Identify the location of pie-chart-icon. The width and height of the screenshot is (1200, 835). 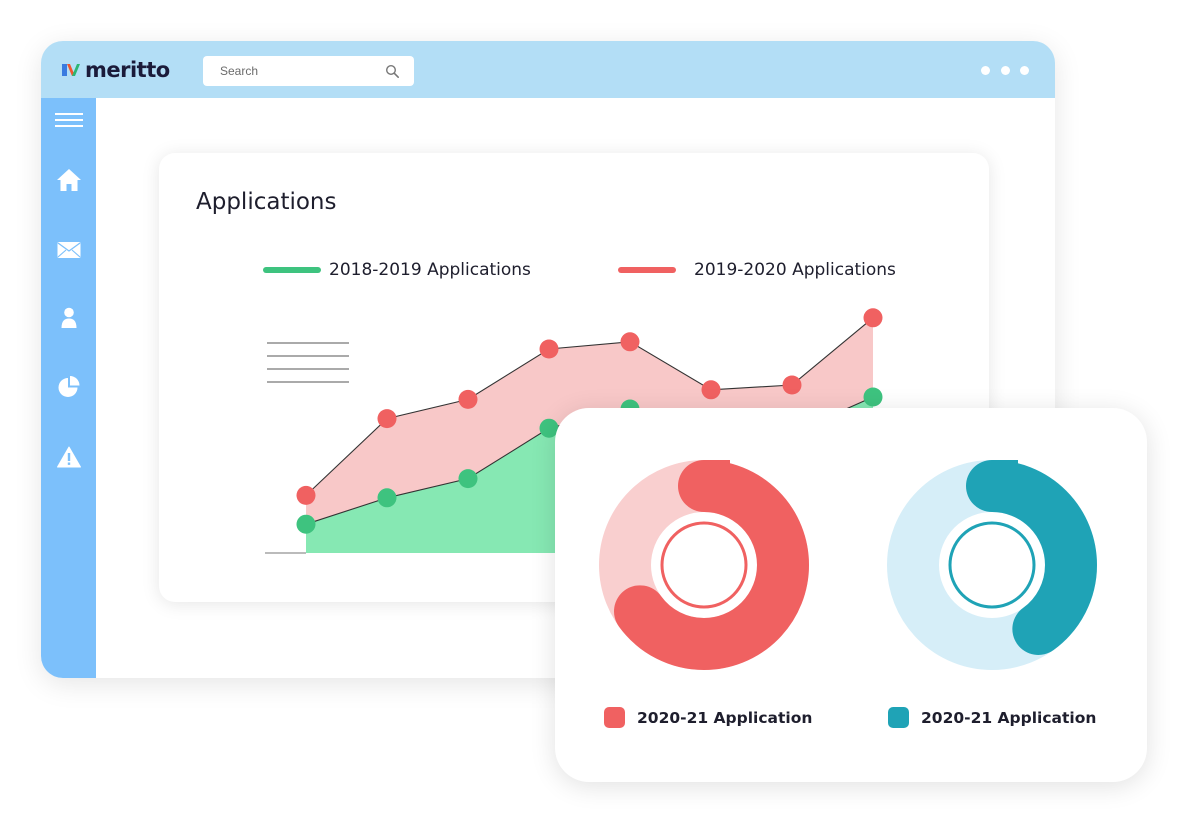
(68, 386).